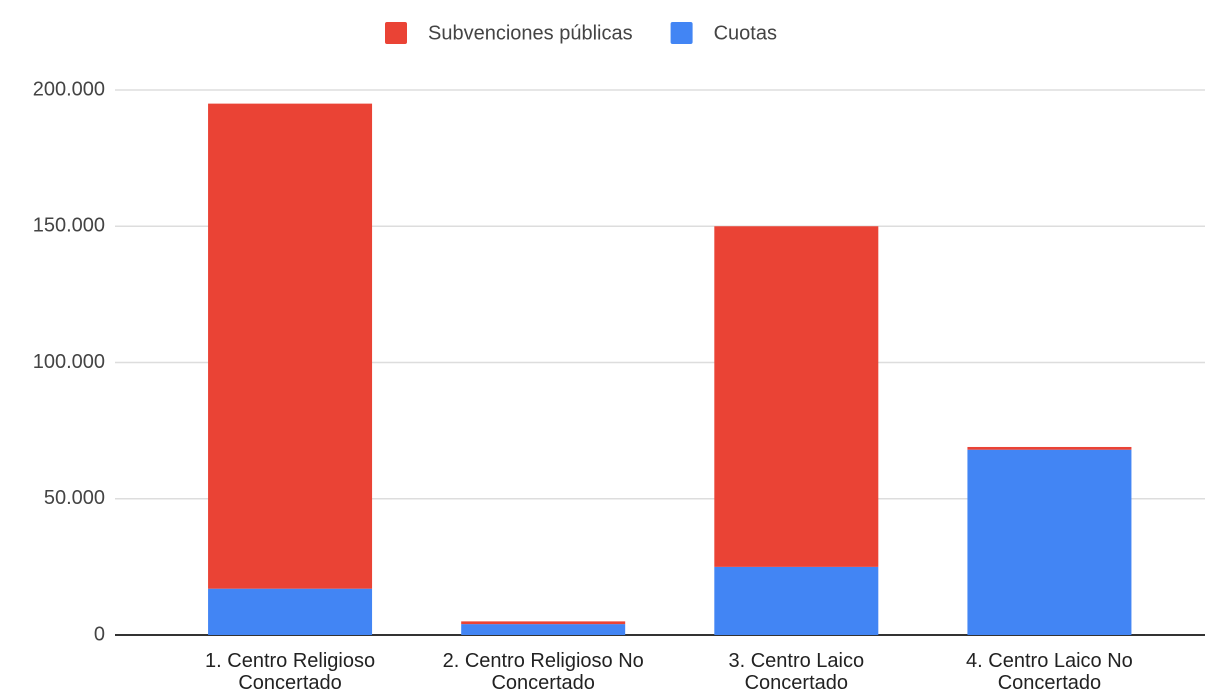 The height and width of the screenshot is (698, 1208). Describe the element at coordinates (745, 33) in the screenshot. I see `legend-label: Cuotas` at that location.